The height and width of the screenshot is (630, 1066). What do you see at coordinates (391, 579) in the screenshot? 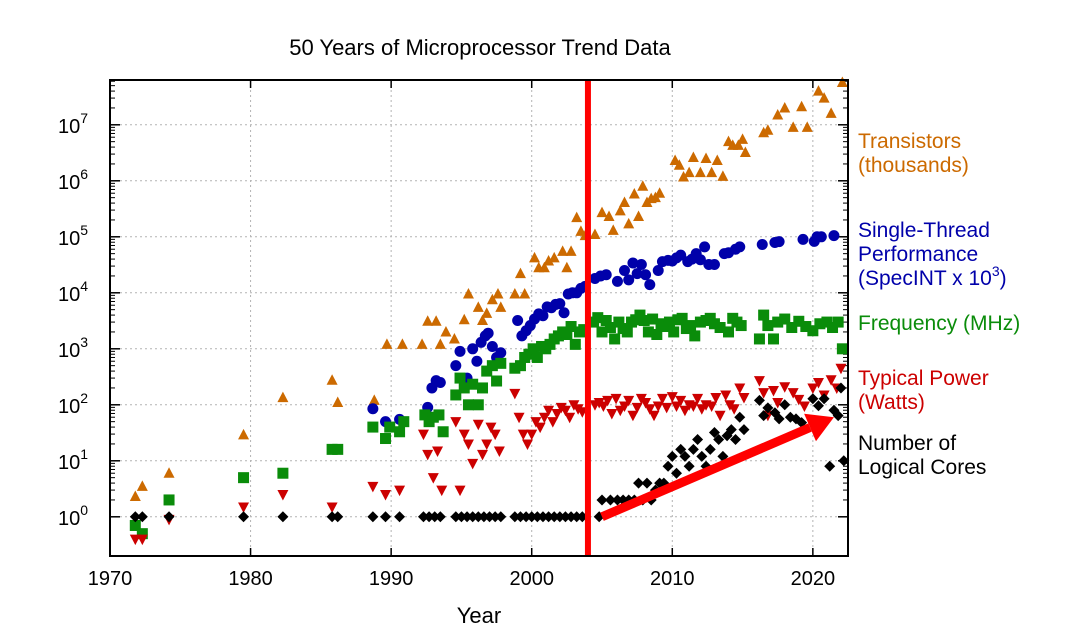
I see `x-tick-label: 1990` at bounding box center [391, 579].